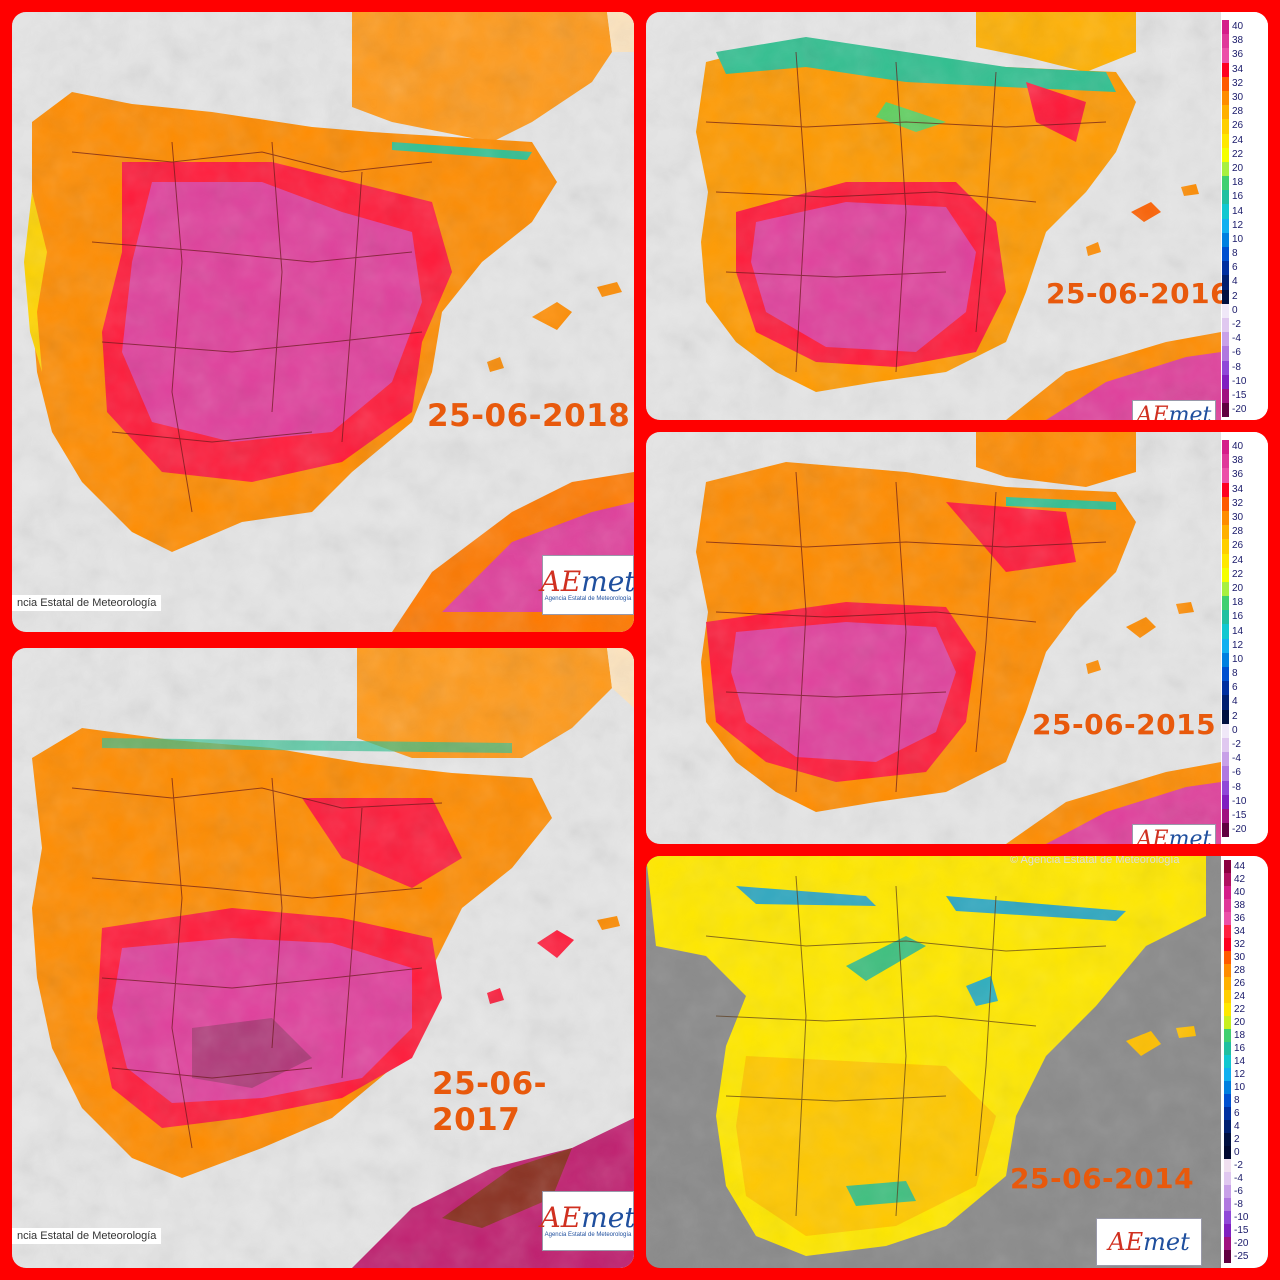  I want to click on legend-entry: -8, so click(1236, 1204).